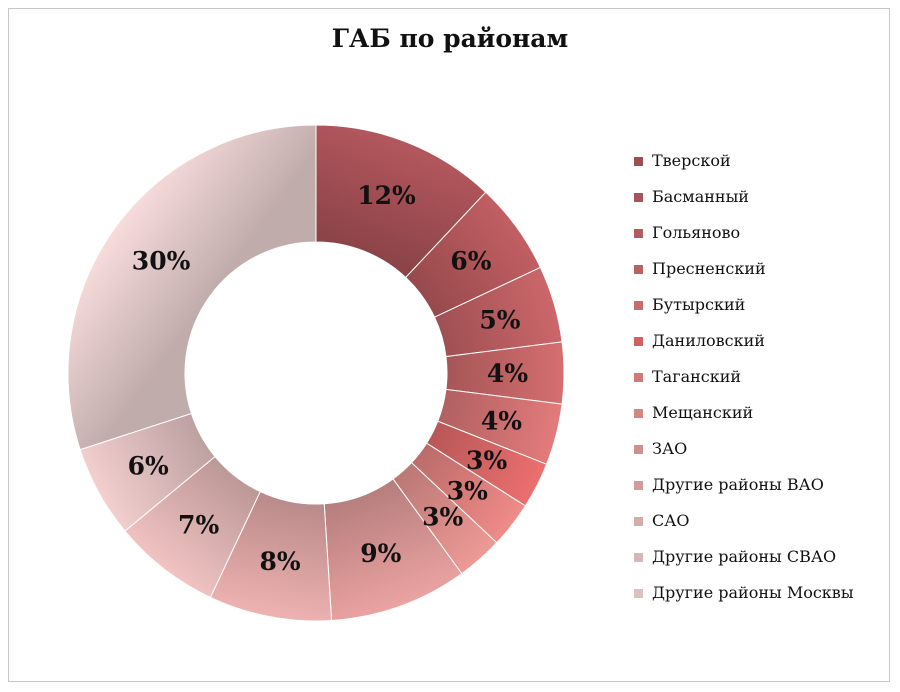  I want to click on slice-label-13: 30%, so click(161, 260).